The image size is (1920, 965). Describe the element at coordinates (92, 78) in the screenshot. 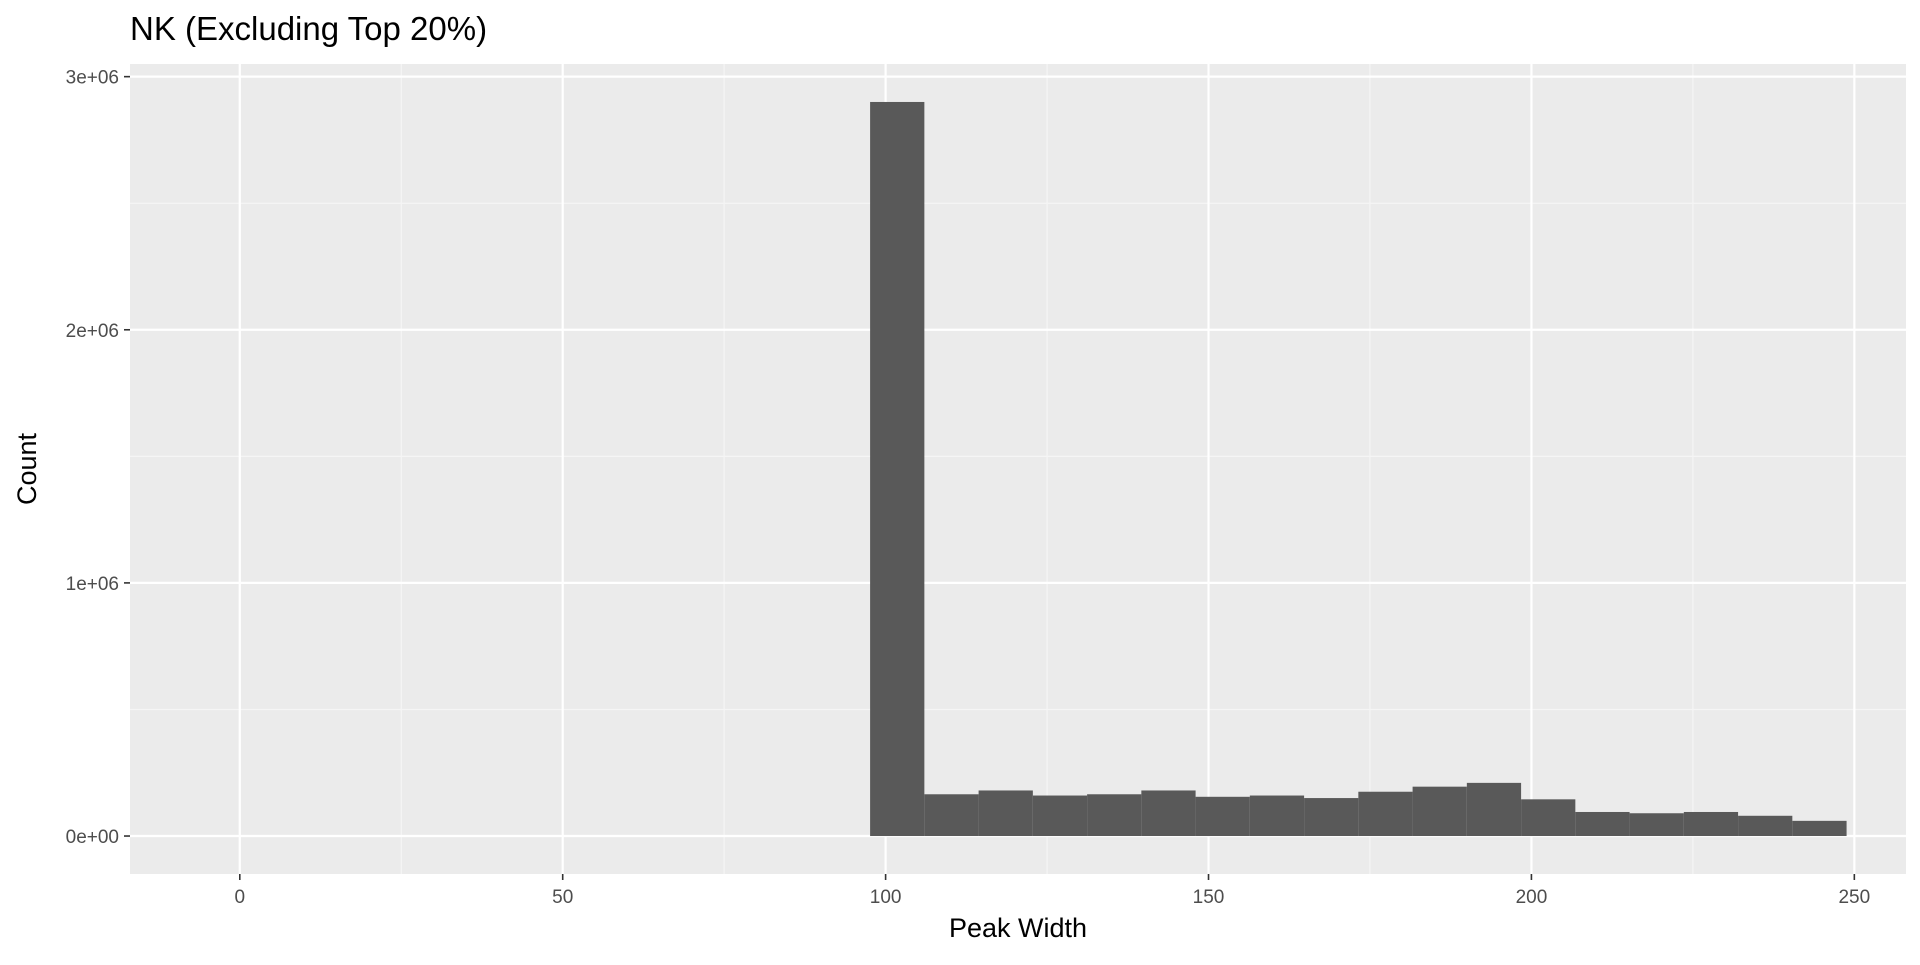

I see `y-tick-label: 3e+06` at that location.